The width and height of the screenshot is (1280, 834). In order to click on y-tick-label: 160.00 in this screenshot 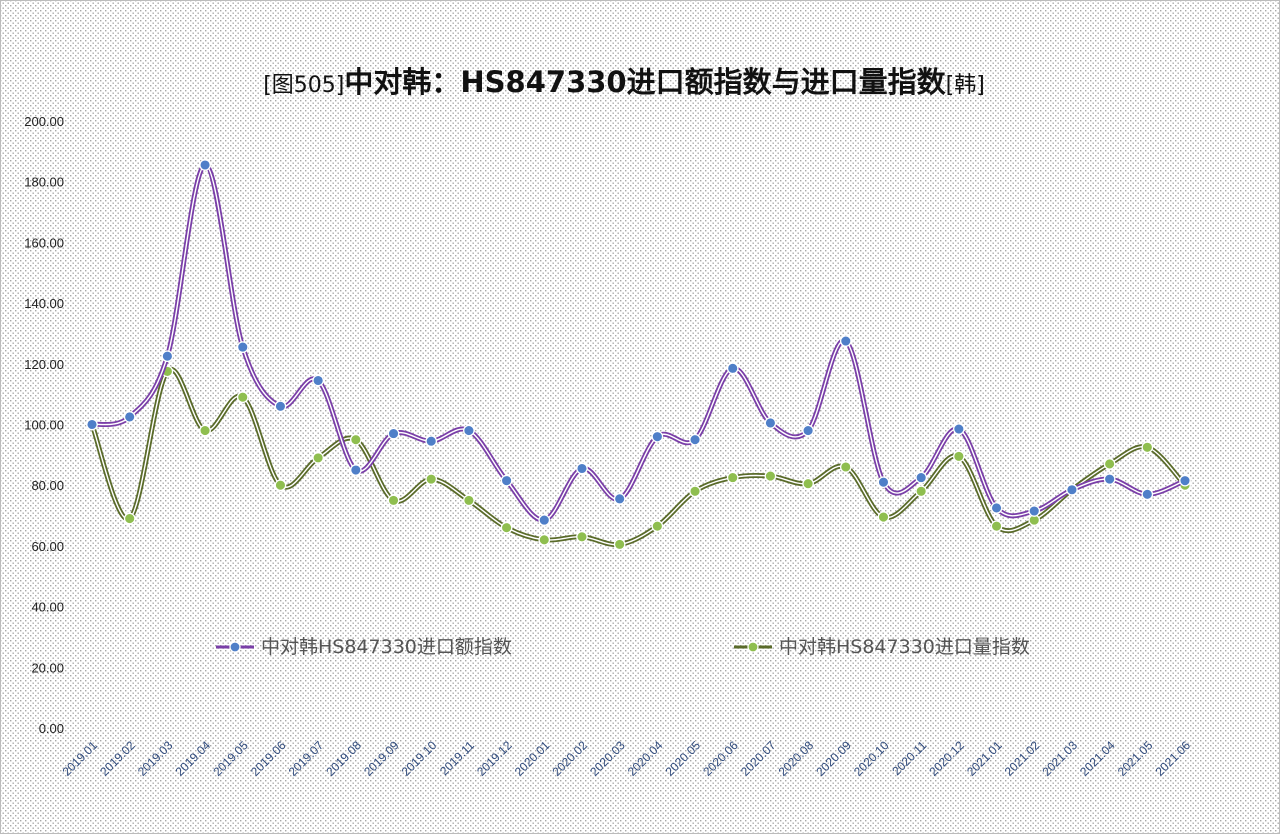, I will do `click(44, 242)`.